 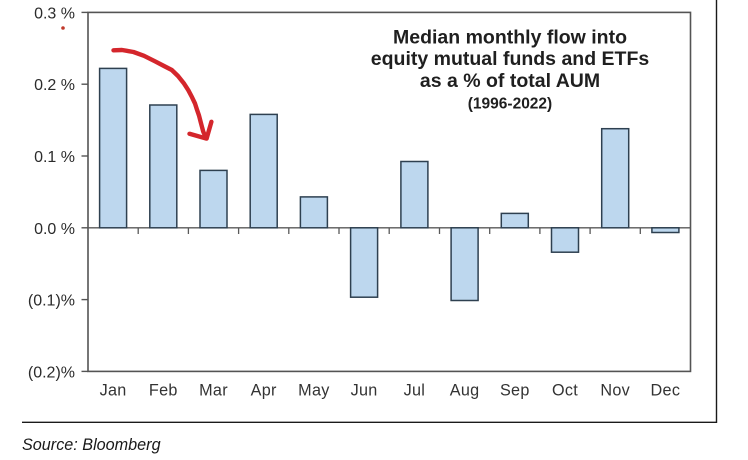 What do you see at coordinates (54, 157) in the screenshot?
I see `svg-text: 0.1 %` at bounding box center [54, 157].